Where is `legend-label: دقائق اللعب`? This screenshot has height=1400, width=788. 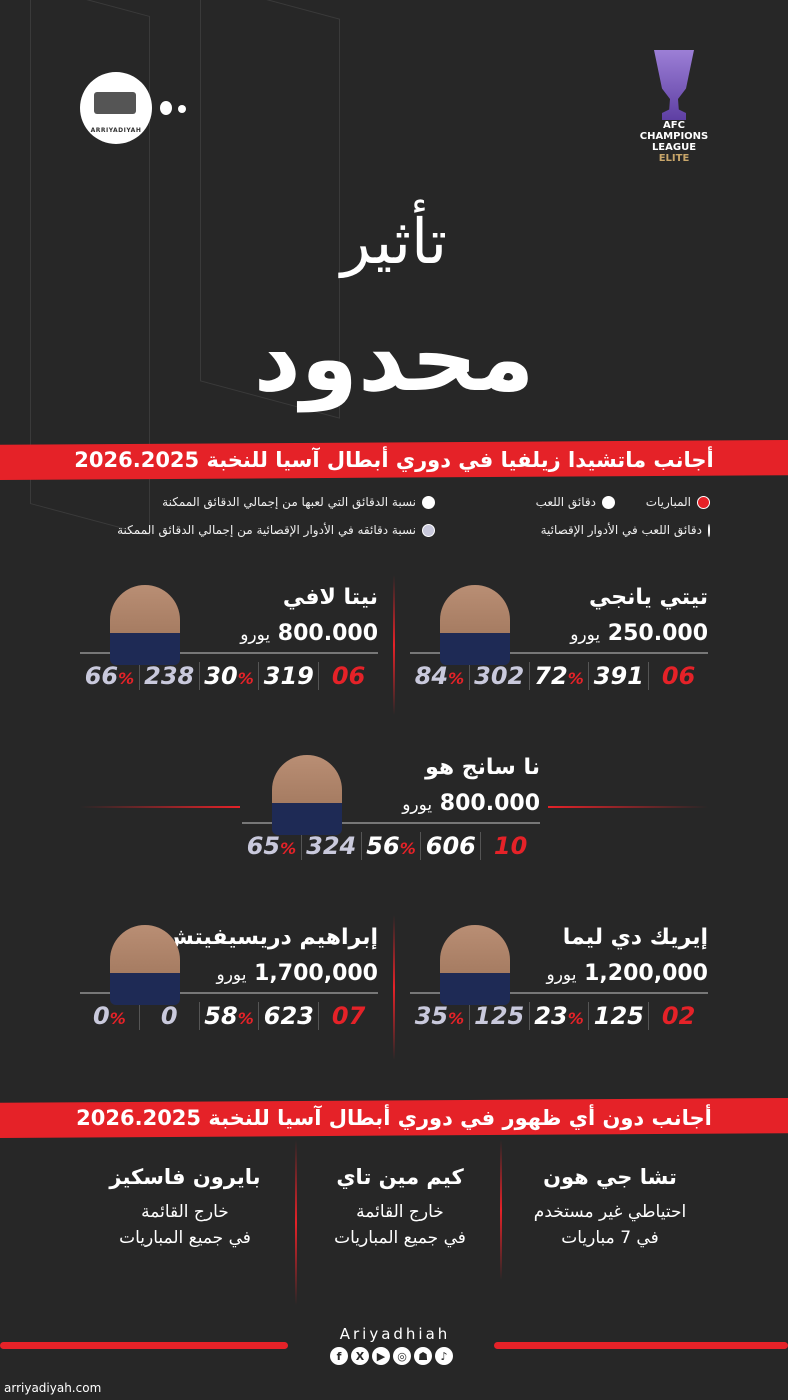 legend-label: دقائق اللعب is located at coordinates (565, 502).